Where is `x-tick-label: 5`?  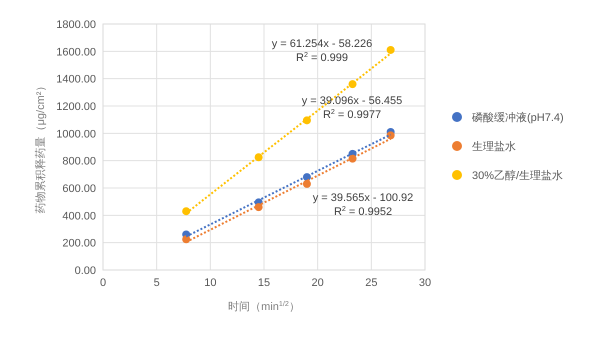
x-tick-label: 5 is located at coordinates (157, 283).